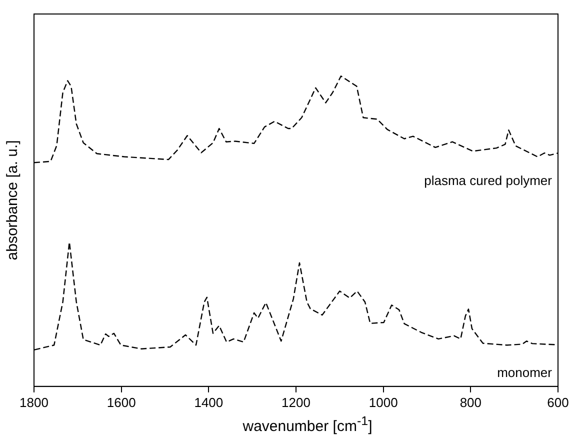  What do you see at coordinates (558, 402) in the screenshot?
I see `x-tick-label: 600` at bounding box center [558, 402].